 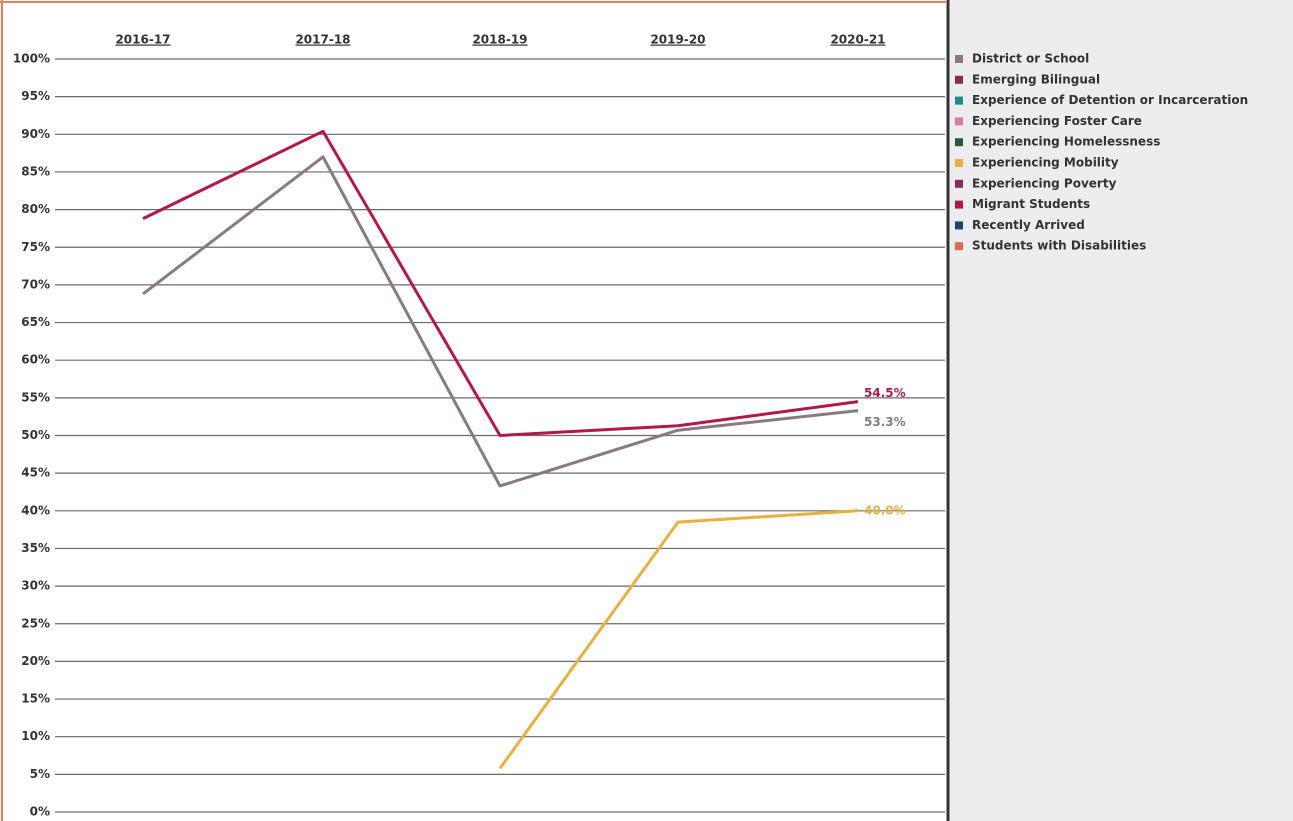 I want to click on y-tick-label: 45%, so click(x=35, y=473).